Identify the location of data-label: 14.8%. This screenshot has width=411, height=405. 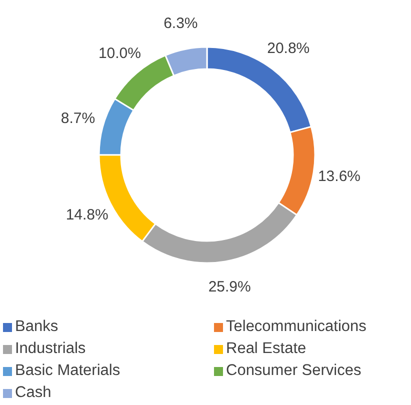
(87, 215).